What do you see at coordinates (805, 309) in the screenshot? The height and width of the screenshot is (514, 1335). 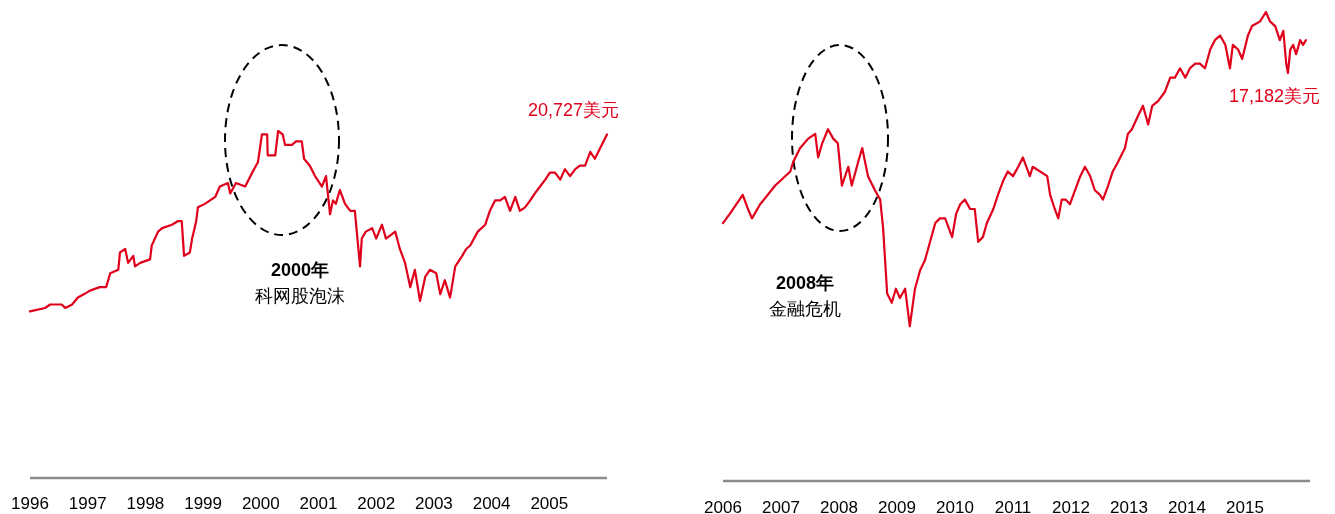 I see `annotation: 金融危机` at bounding box center [805, 309].